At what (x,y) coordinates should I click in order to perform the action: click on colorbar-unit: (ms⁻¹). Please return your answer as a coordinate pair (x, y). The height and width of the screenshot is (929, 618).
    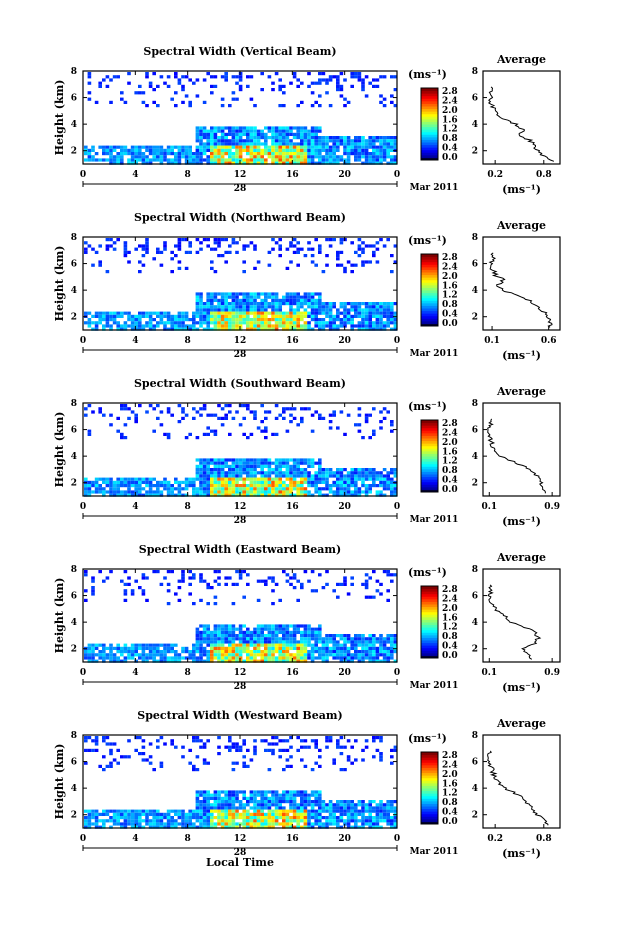
    Looking at the image, I should click on (427, 572).